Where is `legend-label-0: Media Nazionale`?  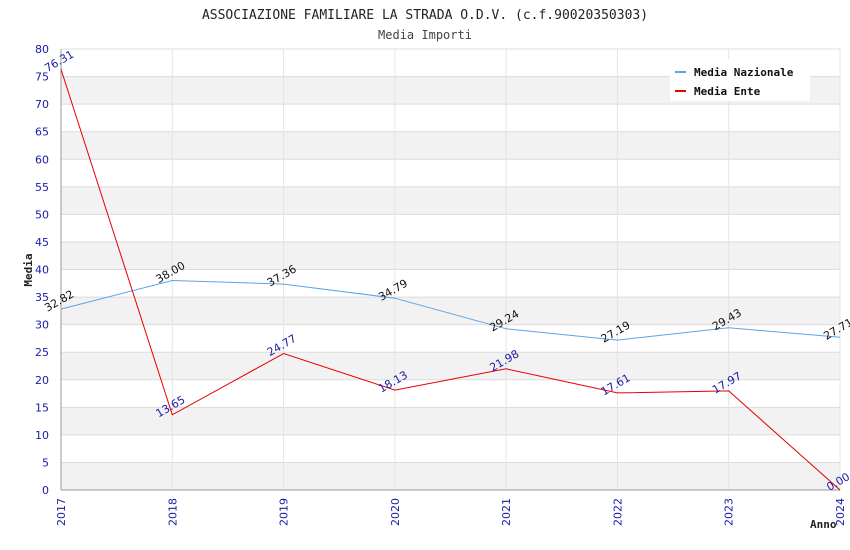
legend-label-0: Media Nazionale is located at coordinates (744, 72).